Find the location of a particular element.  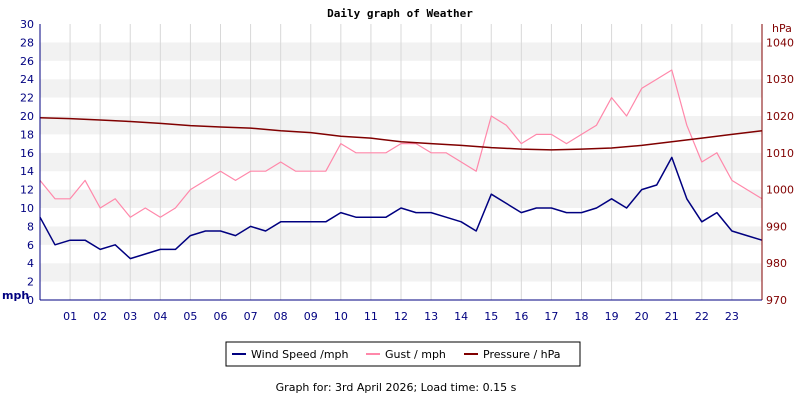

chart-title: Daily graph of Weather is located at coordinates (400, 13).